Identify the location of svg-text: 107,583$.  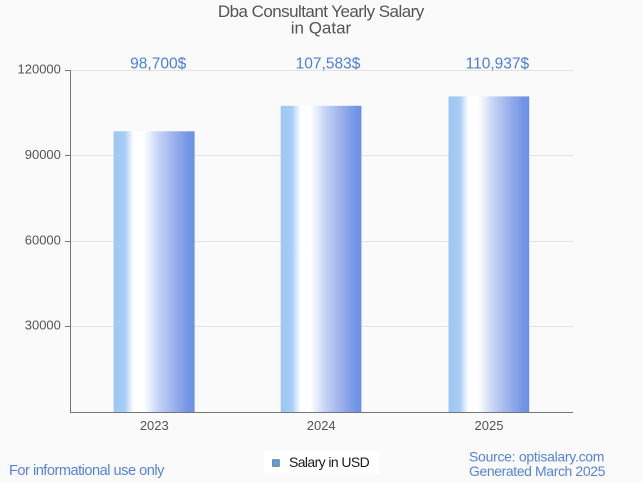
(328, 63).